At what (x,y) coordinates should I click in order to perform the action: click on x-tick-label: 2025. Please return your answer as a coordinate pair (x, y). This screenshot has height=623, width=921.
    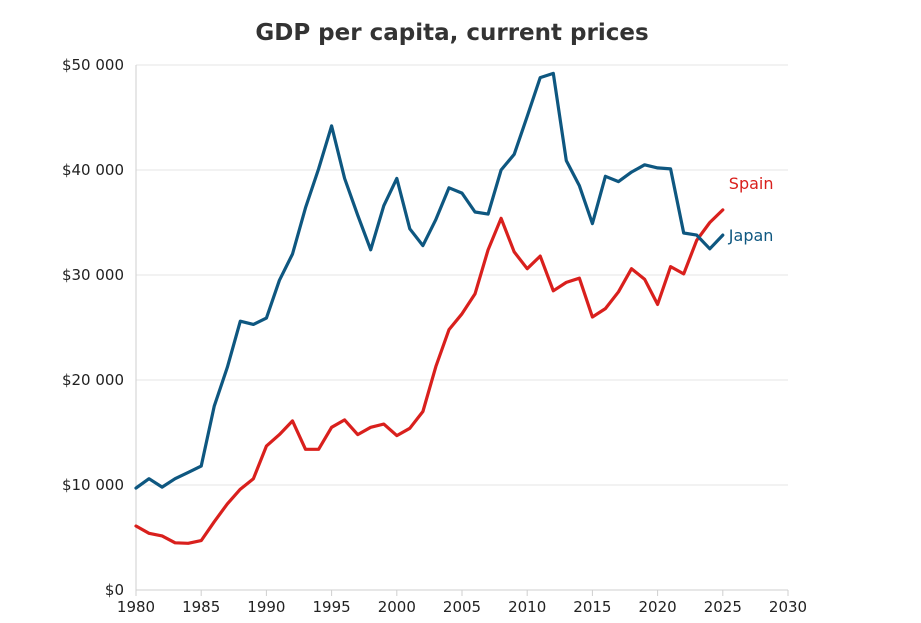
    Looking at the image, I should click on (723, 607).